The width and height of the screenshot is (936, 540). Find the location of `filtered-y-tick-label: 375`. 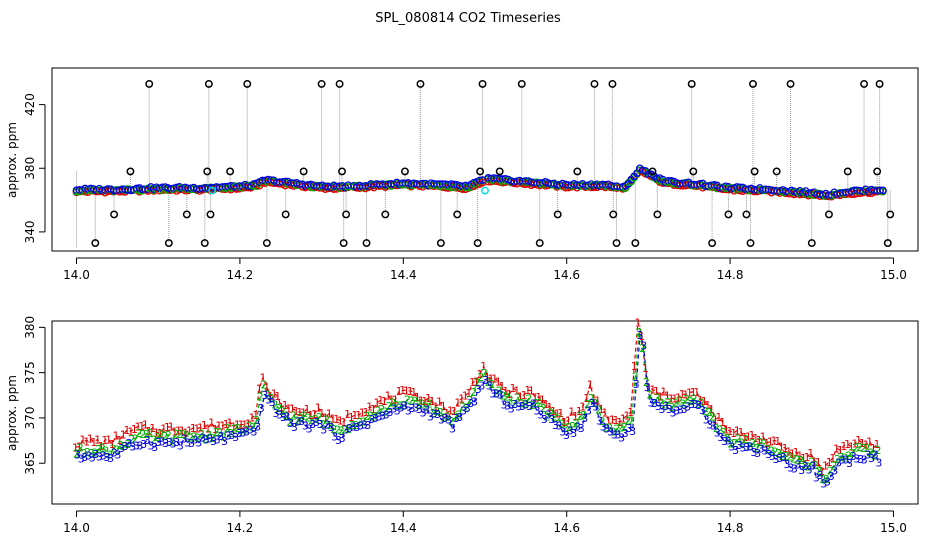

filtered-y-tick-label: 375 is located at coordinates (30, 372).